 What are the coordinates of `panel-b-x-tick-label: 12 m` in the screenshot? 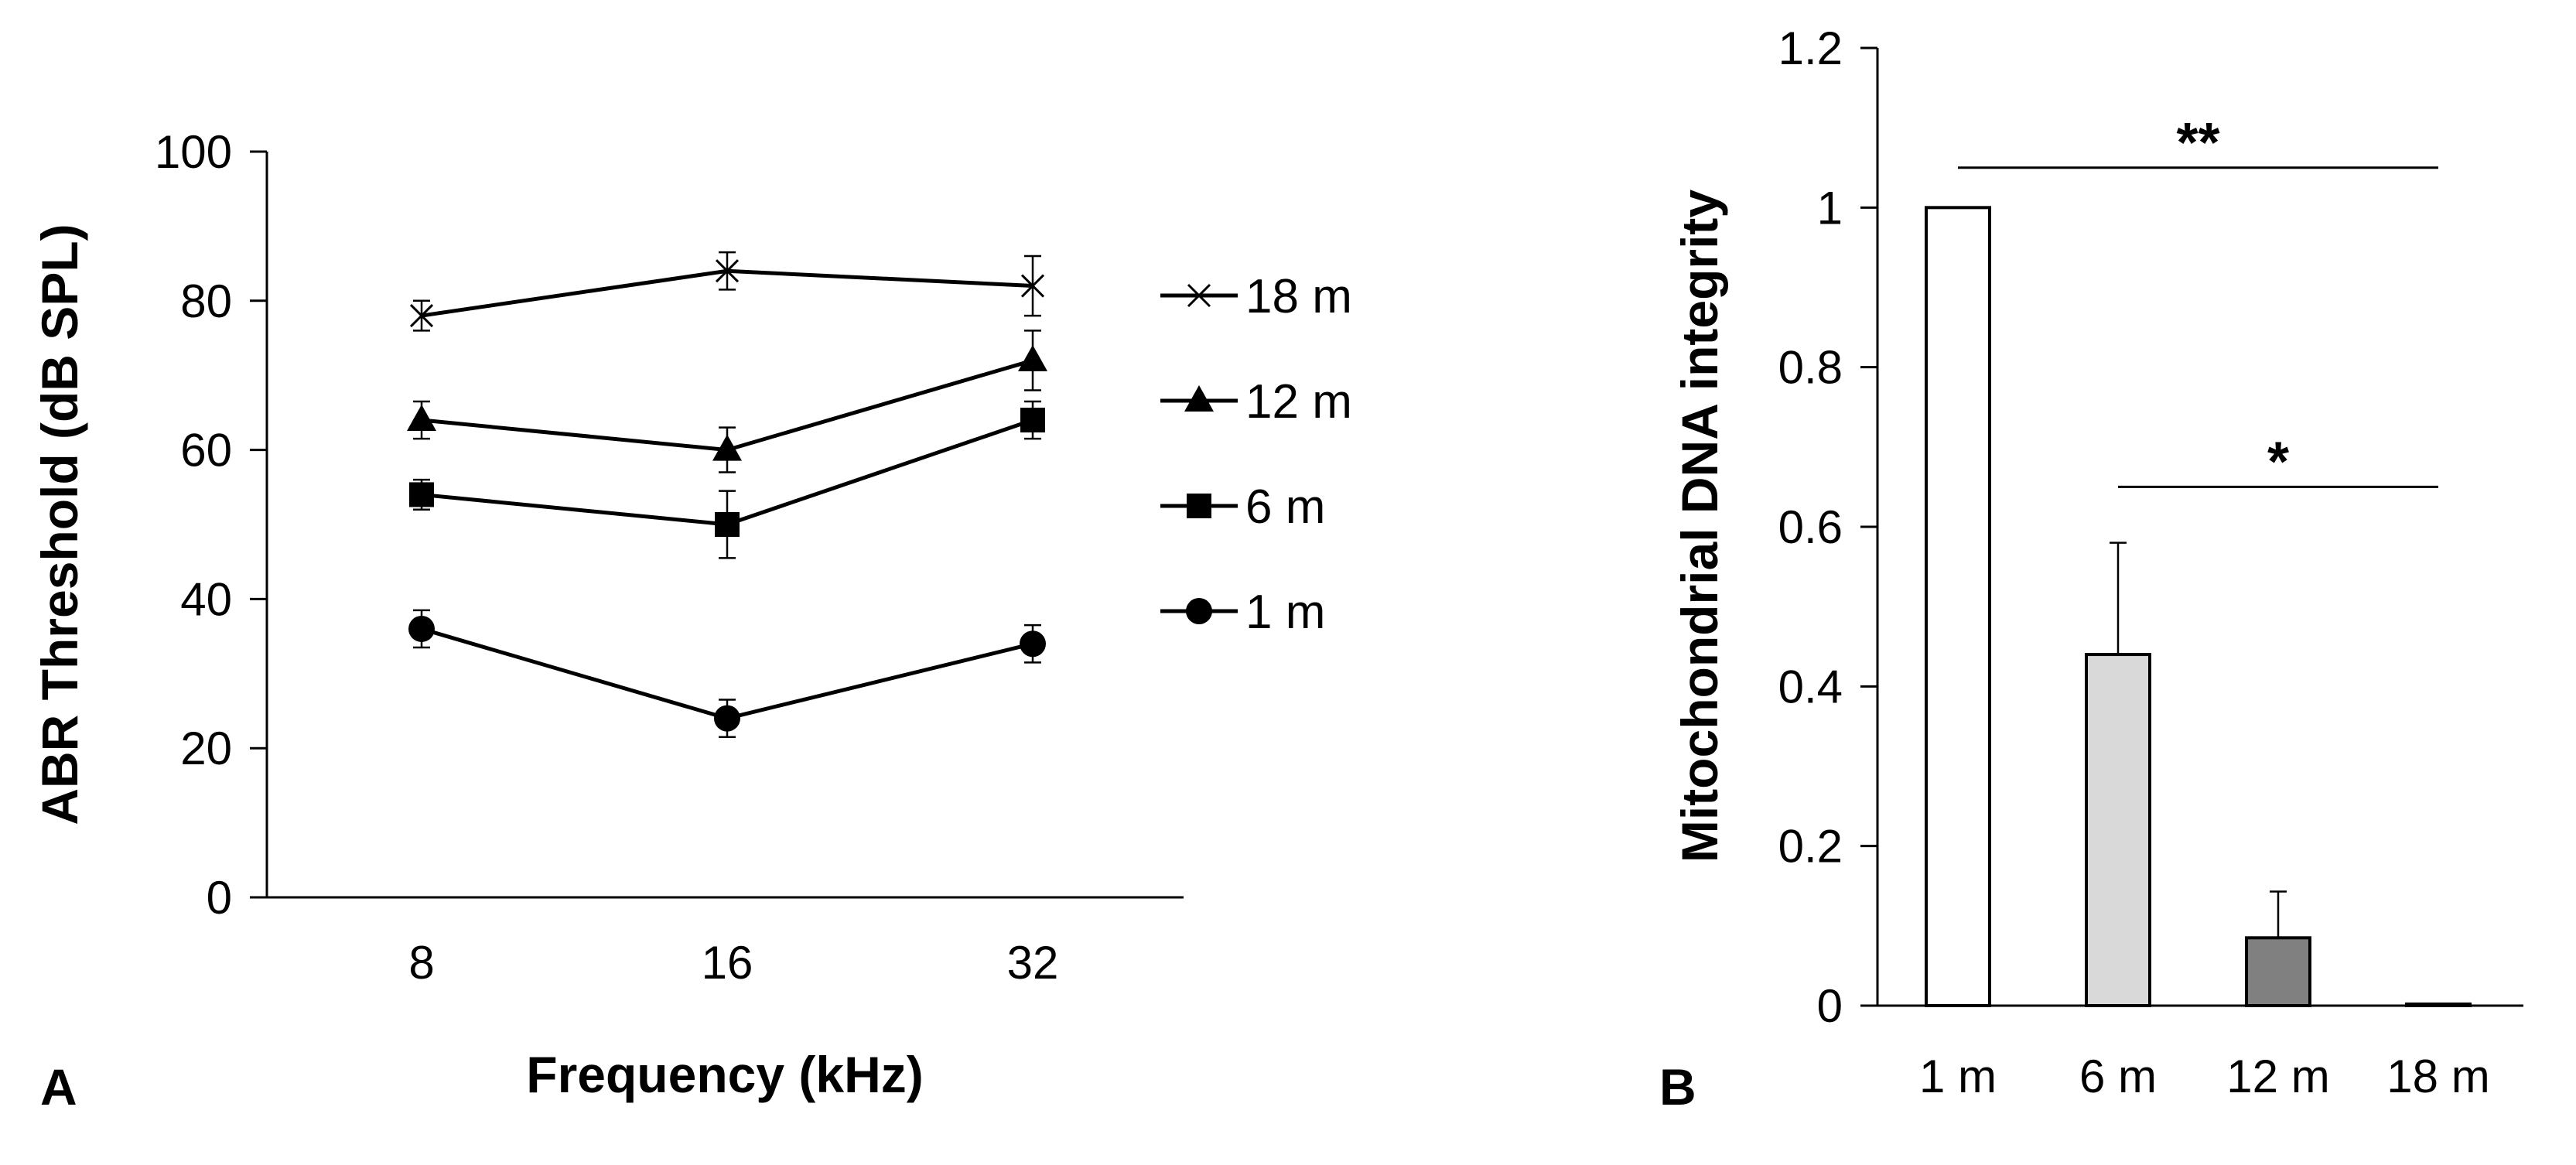 It's located at (2277, 1076).